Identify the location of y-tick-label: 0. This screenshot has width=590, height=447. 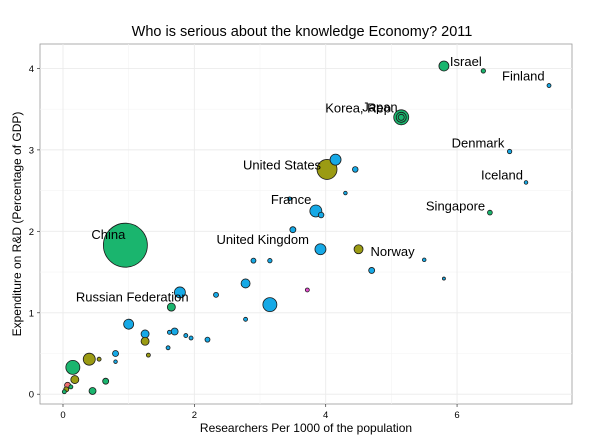
(31, 395).